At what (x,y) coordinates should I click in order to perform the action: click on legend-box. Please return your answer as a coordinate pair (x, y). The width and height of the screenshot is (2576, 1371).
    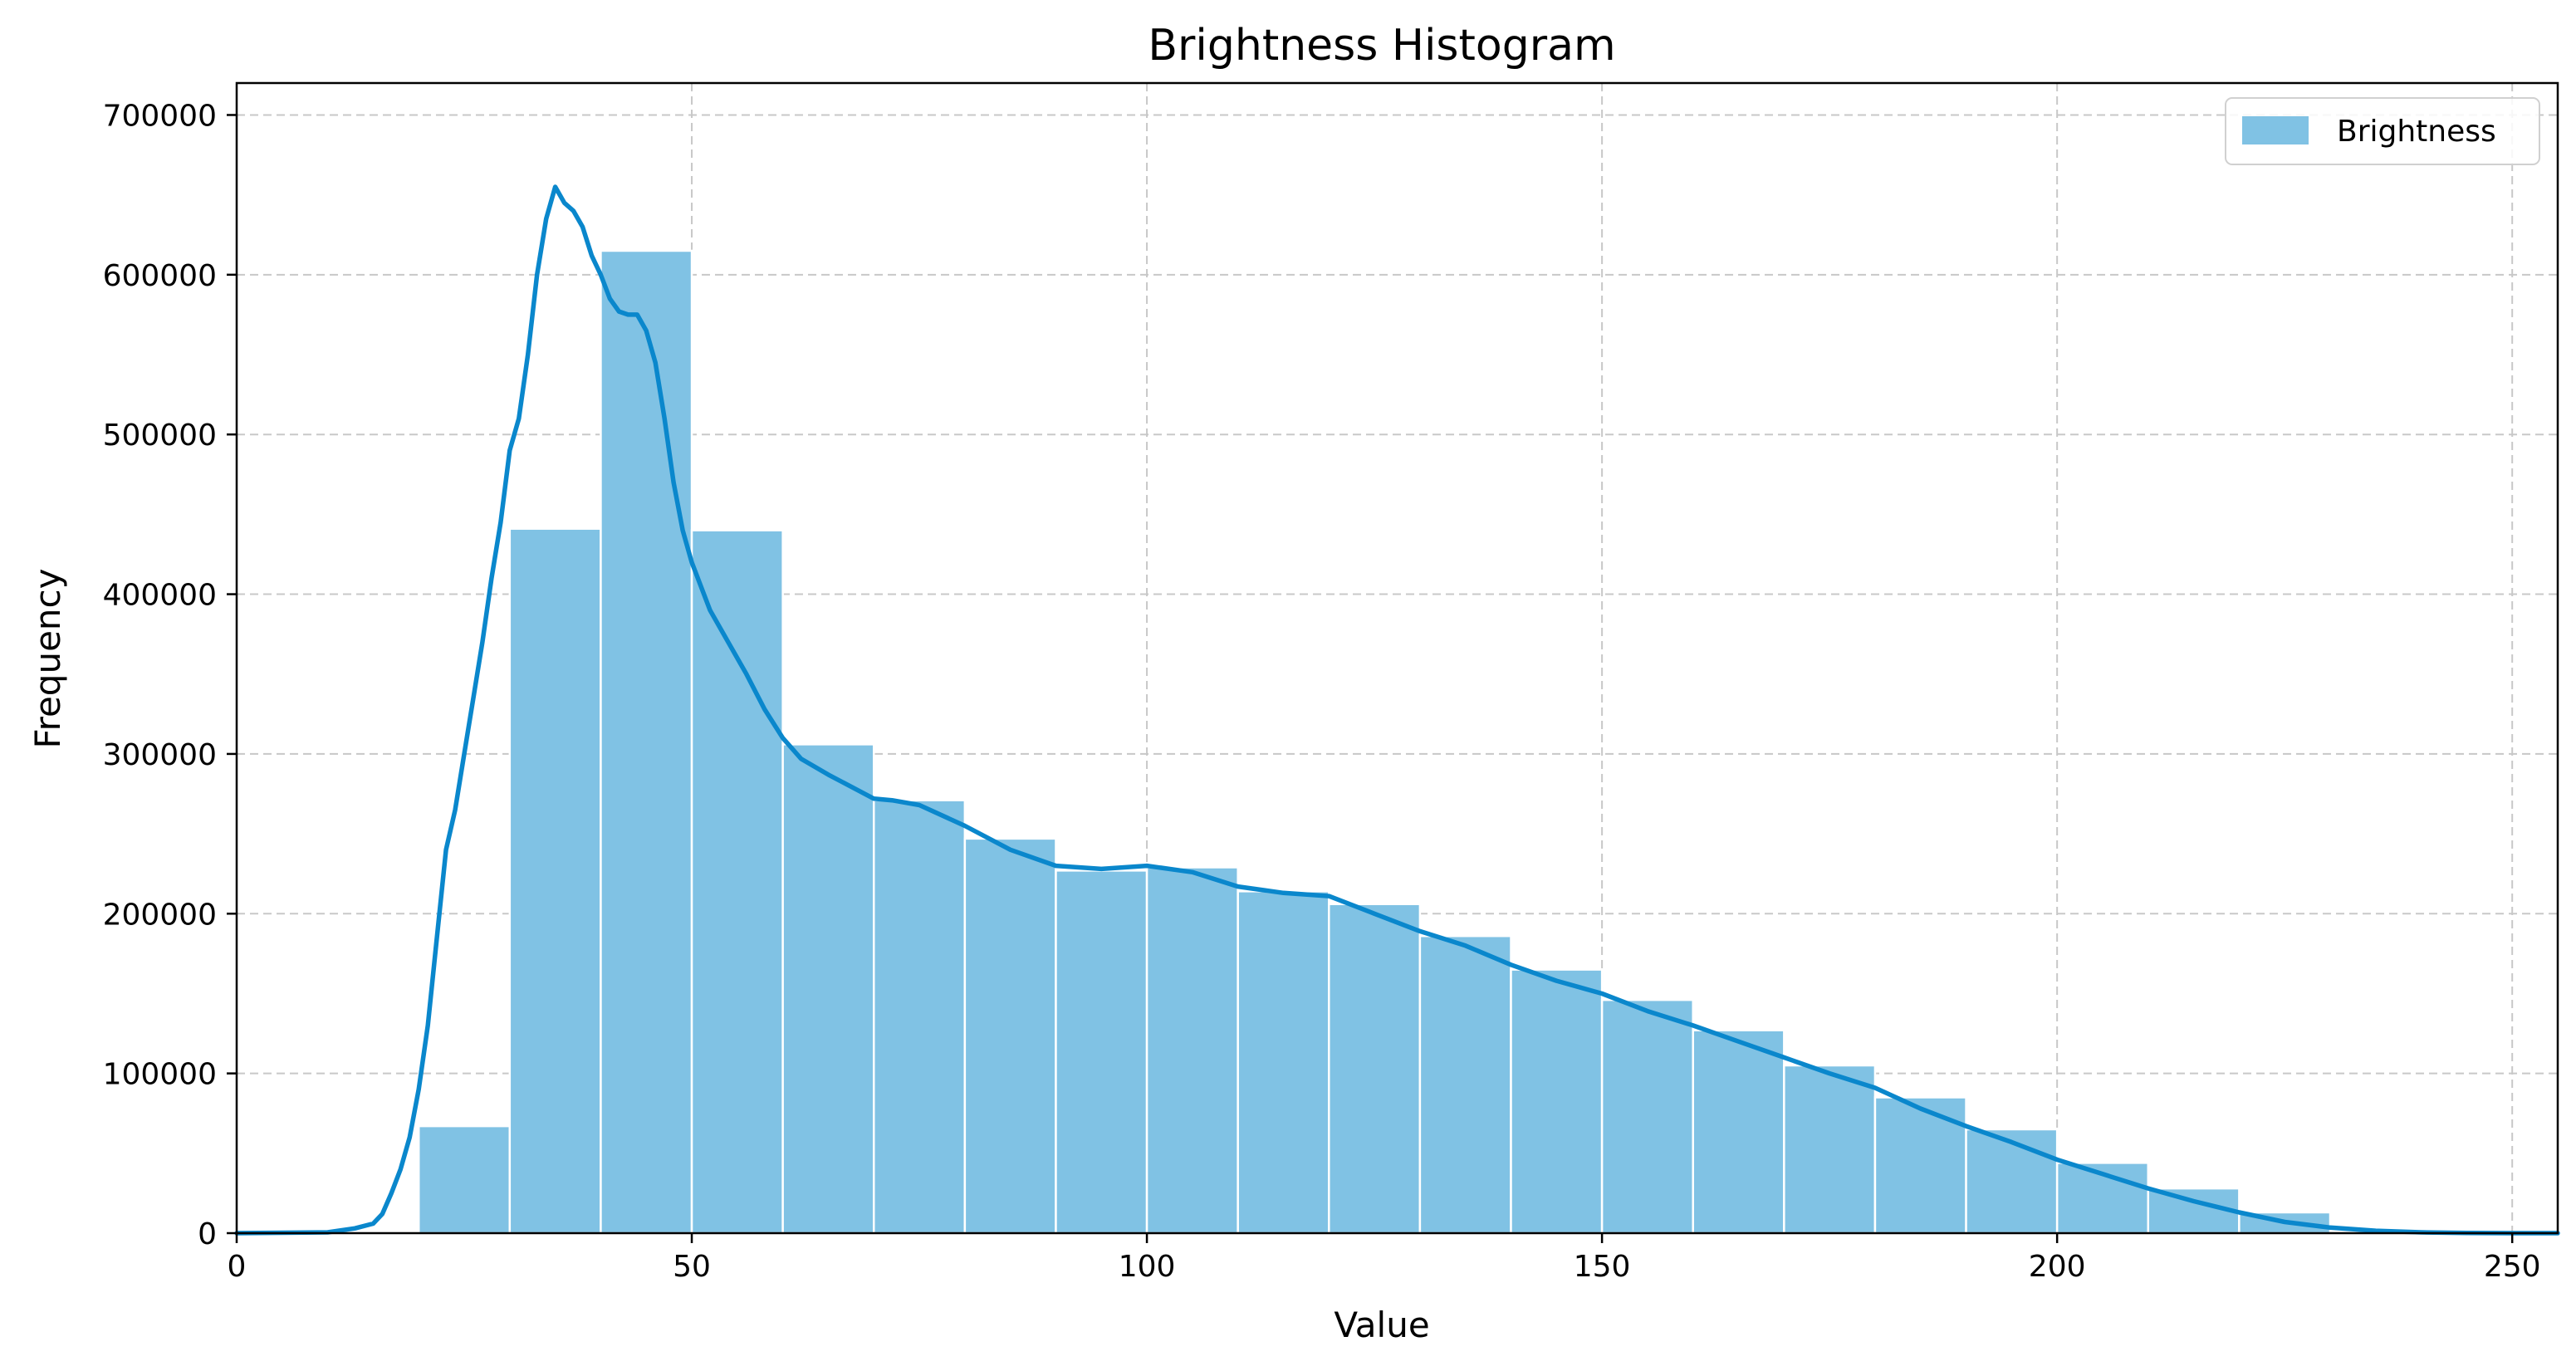
    Looking at the image, I should click on (2382, 131).